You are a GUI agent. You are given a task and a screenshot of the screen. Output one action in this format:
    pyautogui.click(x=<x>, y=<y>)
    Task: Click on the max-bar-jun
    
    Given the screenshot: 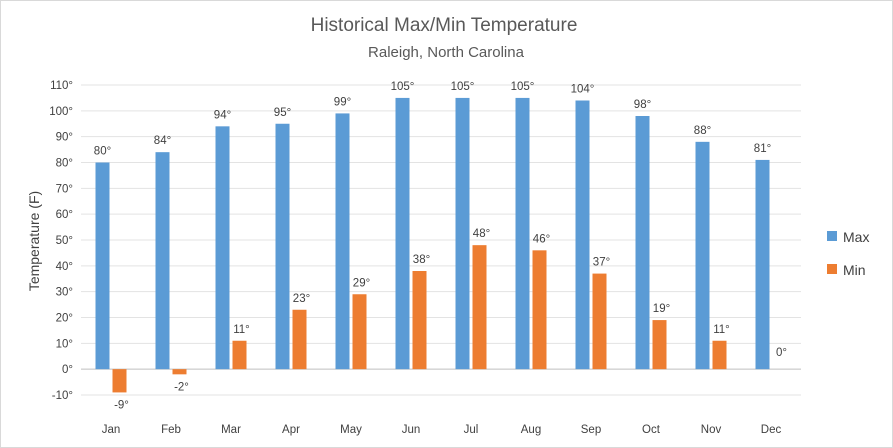 What is the action you would take?
    pyautogui.click(x=402, y=233)
    